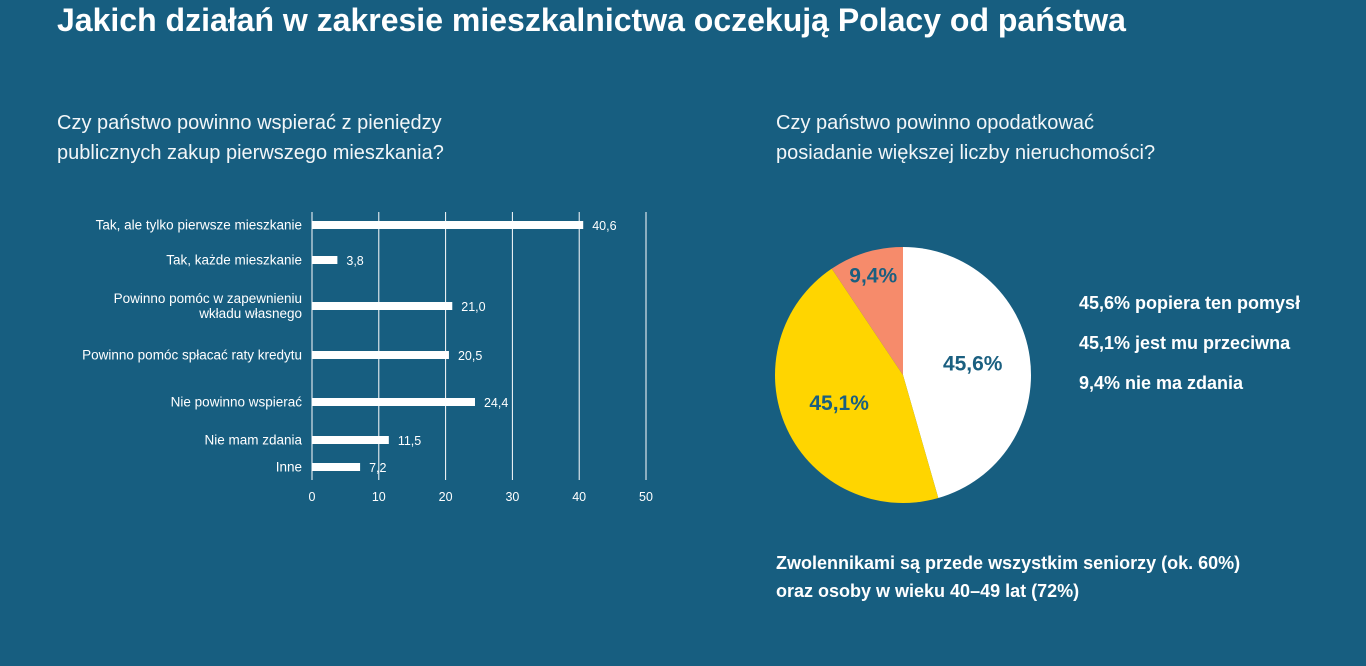  I want to click on legend-text: 45,1% jest mu przeciwna, so click(1185, 343).